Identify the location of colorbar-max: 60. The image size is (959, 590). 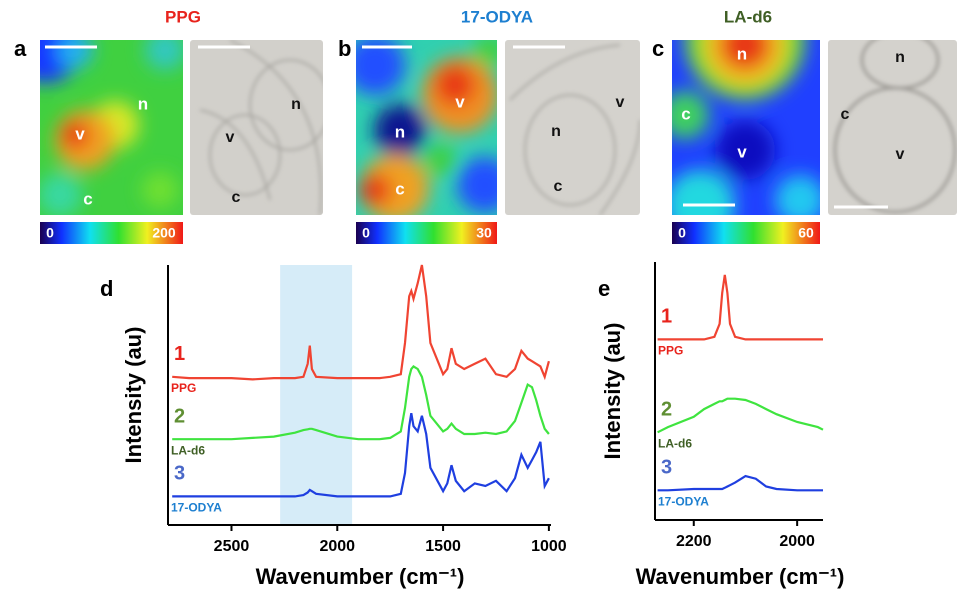
(806, 233).